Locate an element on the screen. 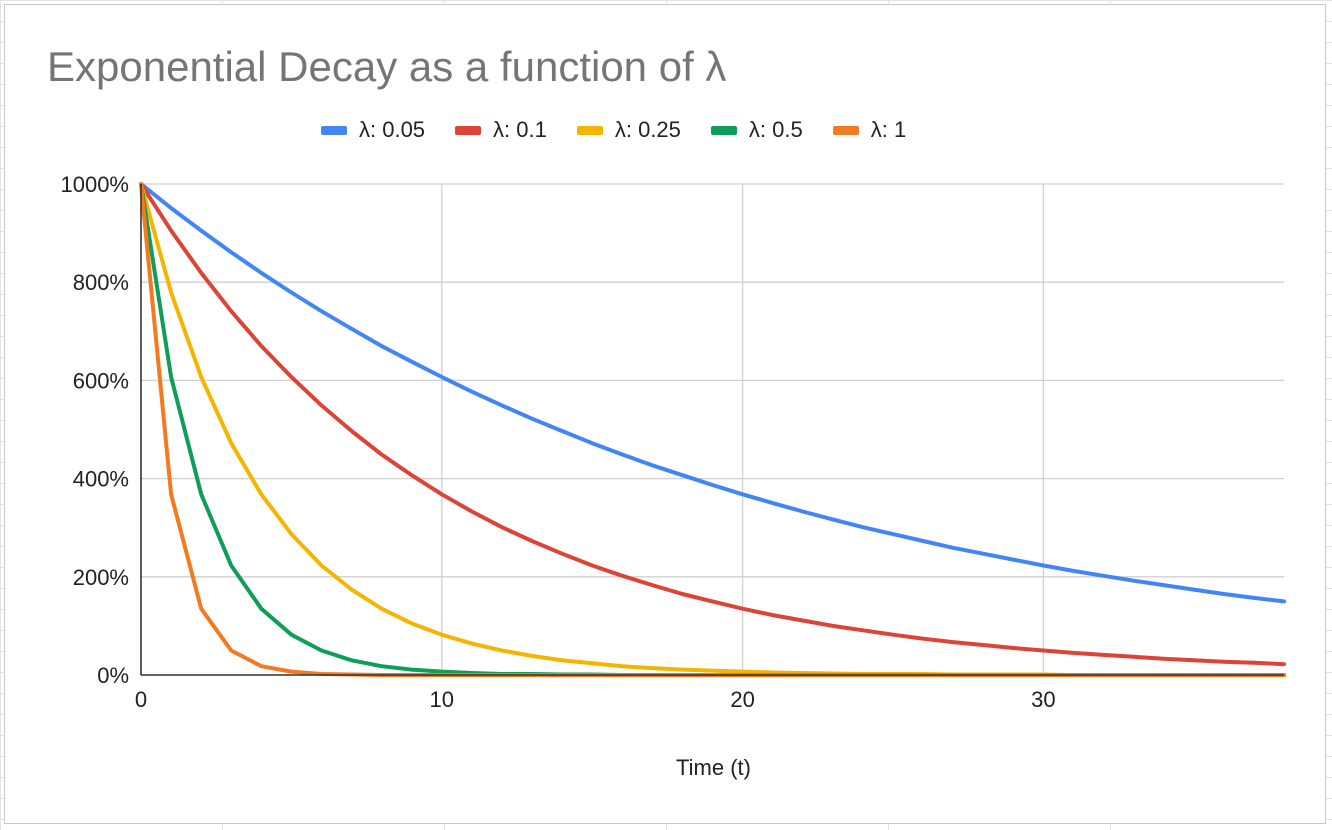 The width and height of the screenshot is (1332, 830). y-tick-label: 200% is located at coordinates (101, 577).